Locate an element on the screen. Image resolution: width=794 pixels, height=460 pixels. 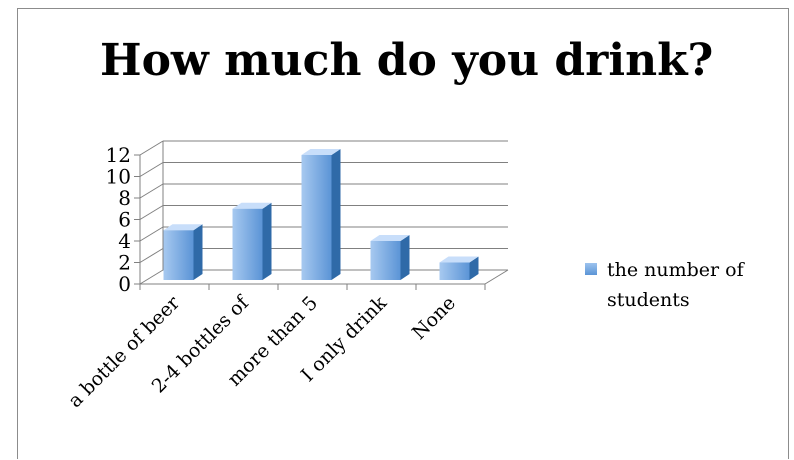
y-tick-label: 8 is located at coordinates (124, 198).